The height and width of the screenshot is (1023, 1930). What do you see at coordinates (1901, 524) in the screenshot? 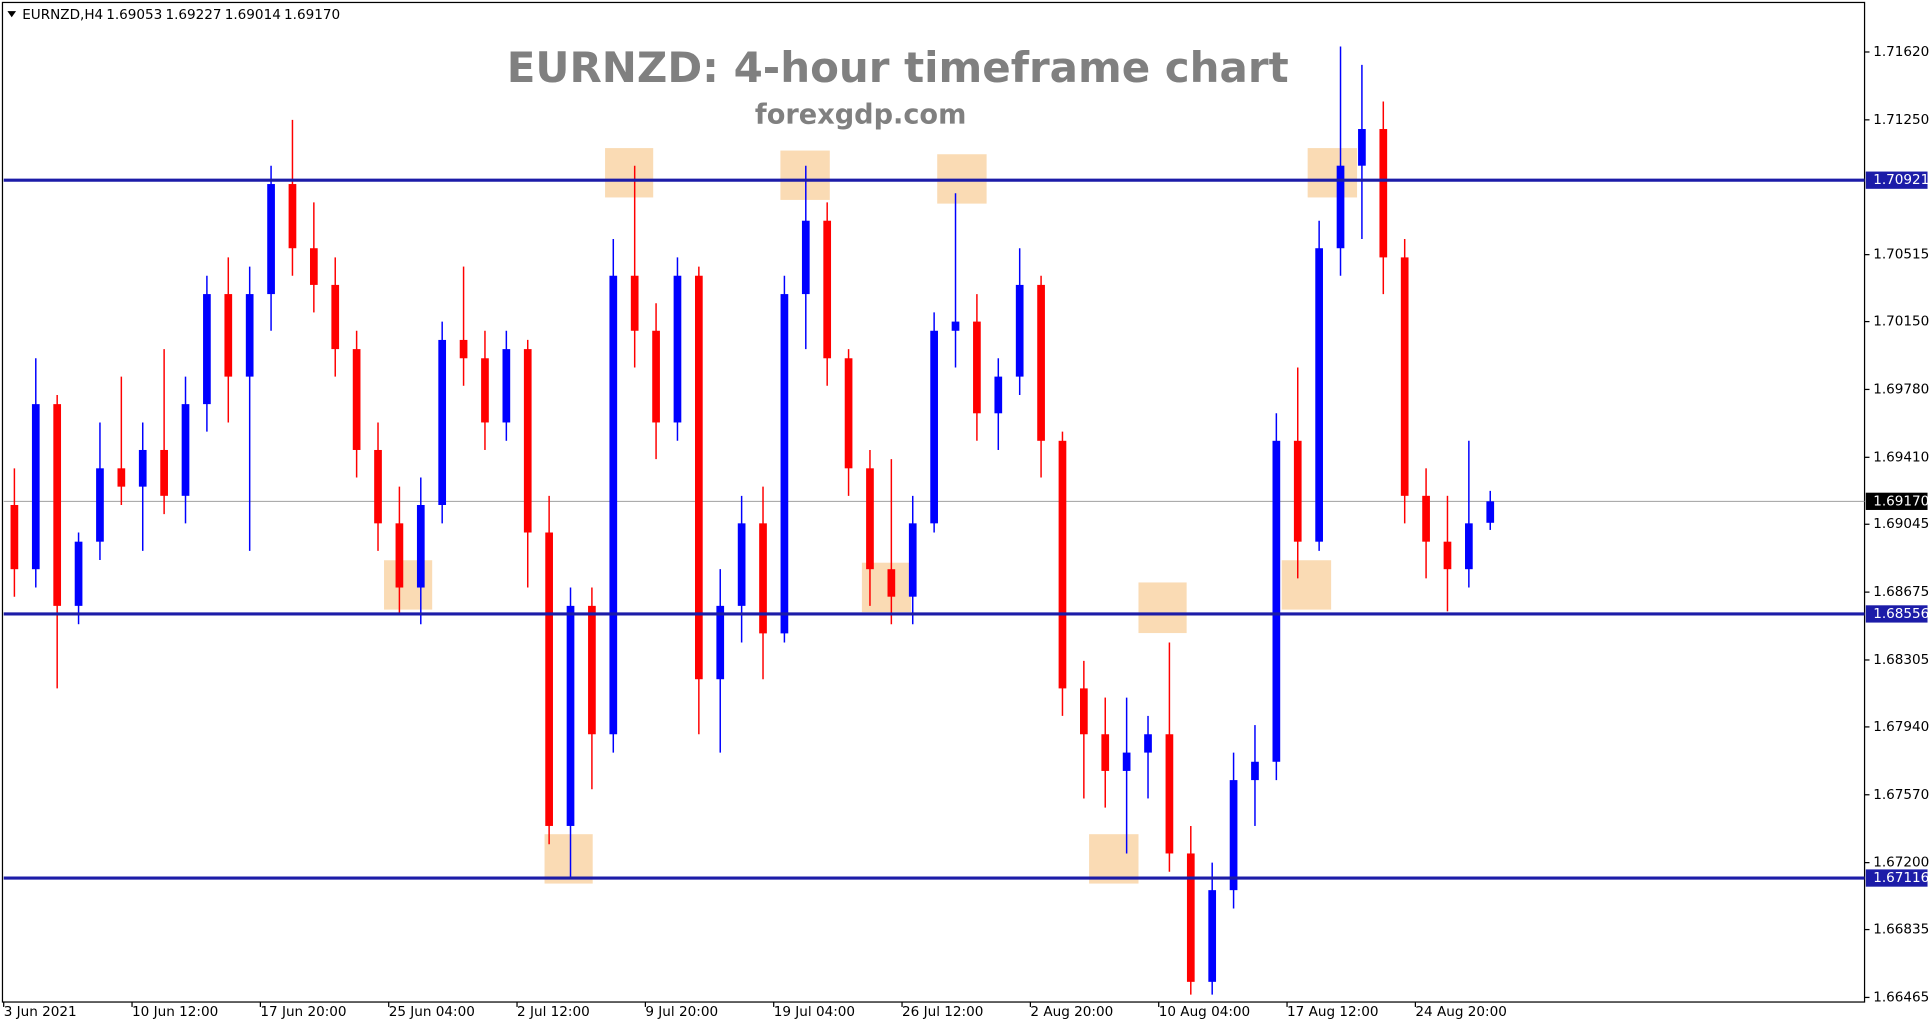
I see `y-tick-label: 1.69045` at bounding box center [1901, 524].